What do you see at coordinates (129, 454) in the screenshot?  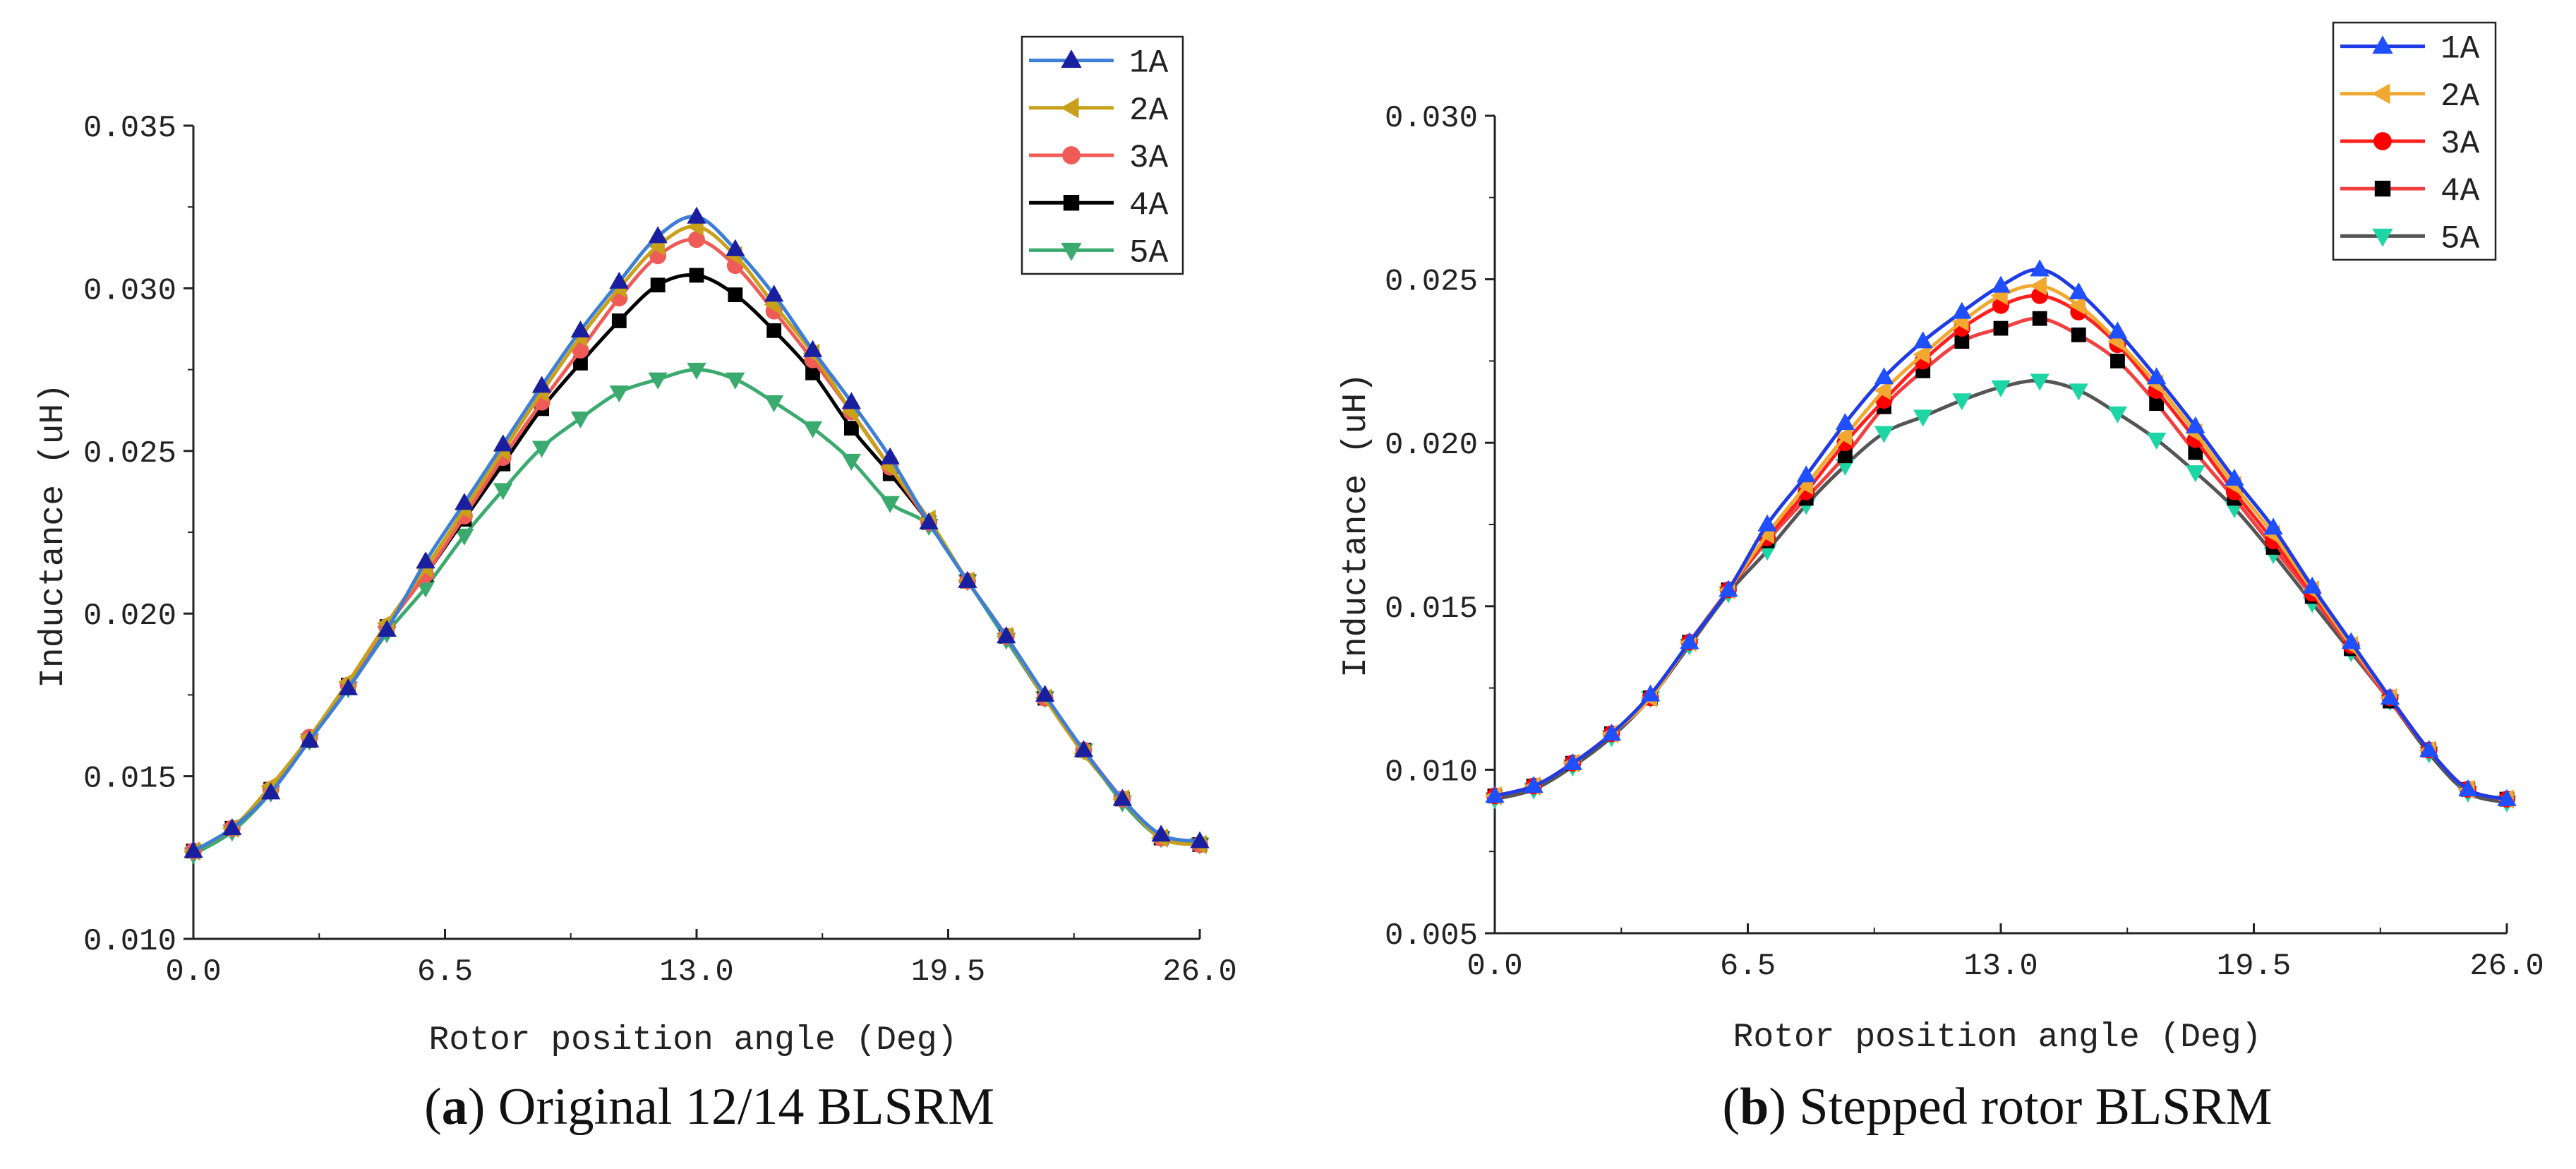 I see `chart-a-y-tick-label: 0.025` at bounding box center [129, 454].